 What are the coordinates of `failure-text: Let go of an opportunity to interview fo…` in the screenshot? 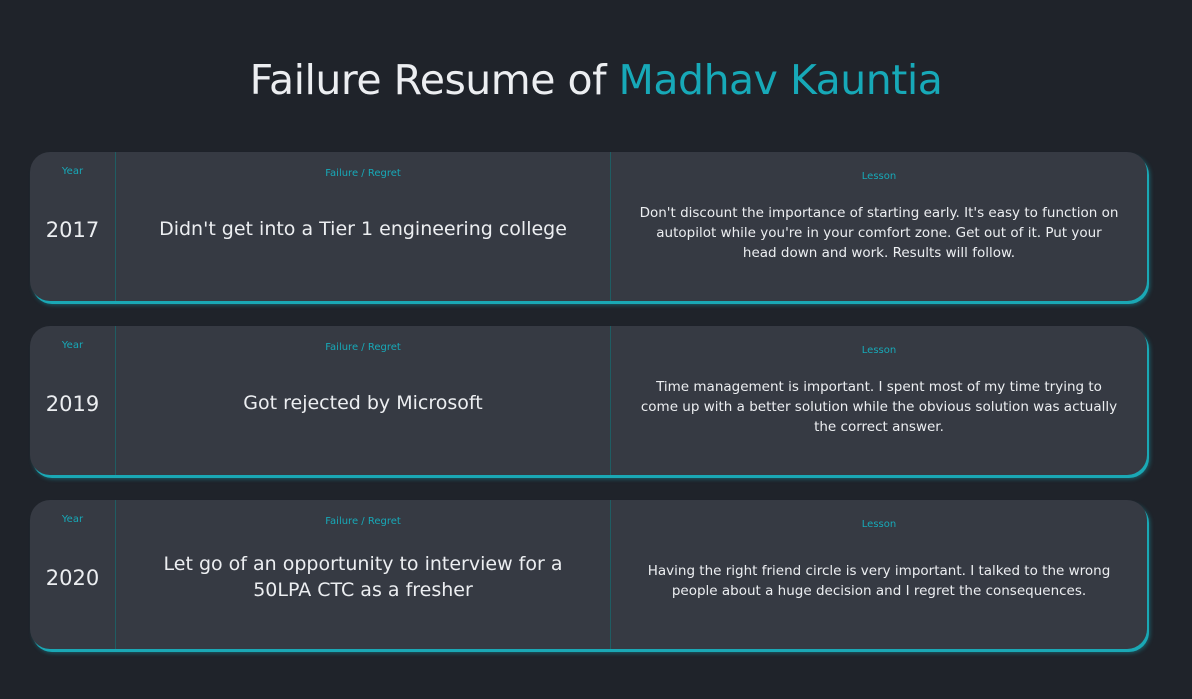 It's located at (363, 576).